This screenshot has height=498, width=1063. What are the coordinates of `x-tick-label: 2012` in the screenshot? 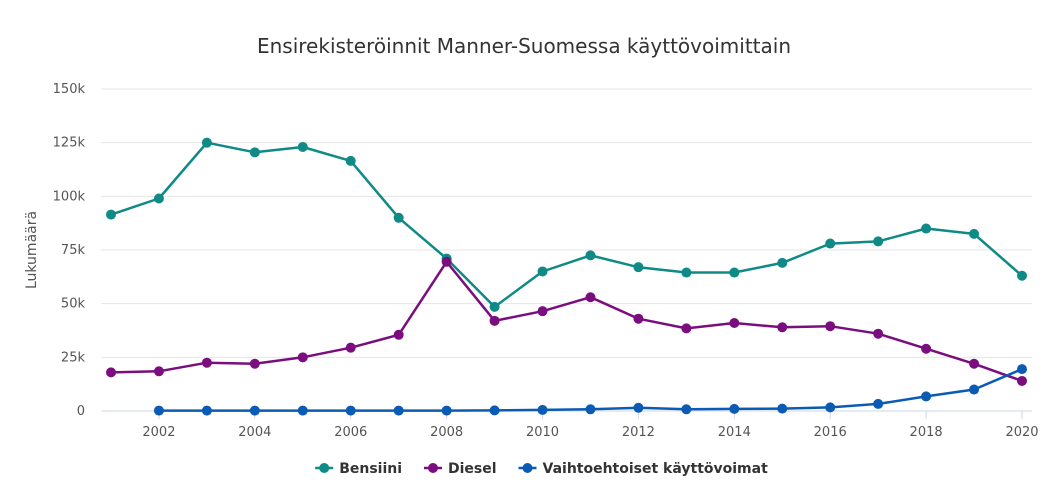 It's located at (638, 432).